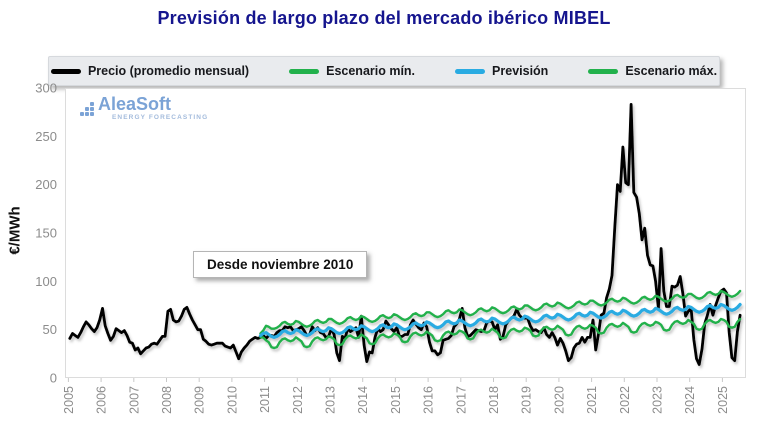 This screenshot has height=421, width=768. Describe the element at coordinates (625, 400) in the screenshot. I see `x-axis-tick-label: 2022` at that location.